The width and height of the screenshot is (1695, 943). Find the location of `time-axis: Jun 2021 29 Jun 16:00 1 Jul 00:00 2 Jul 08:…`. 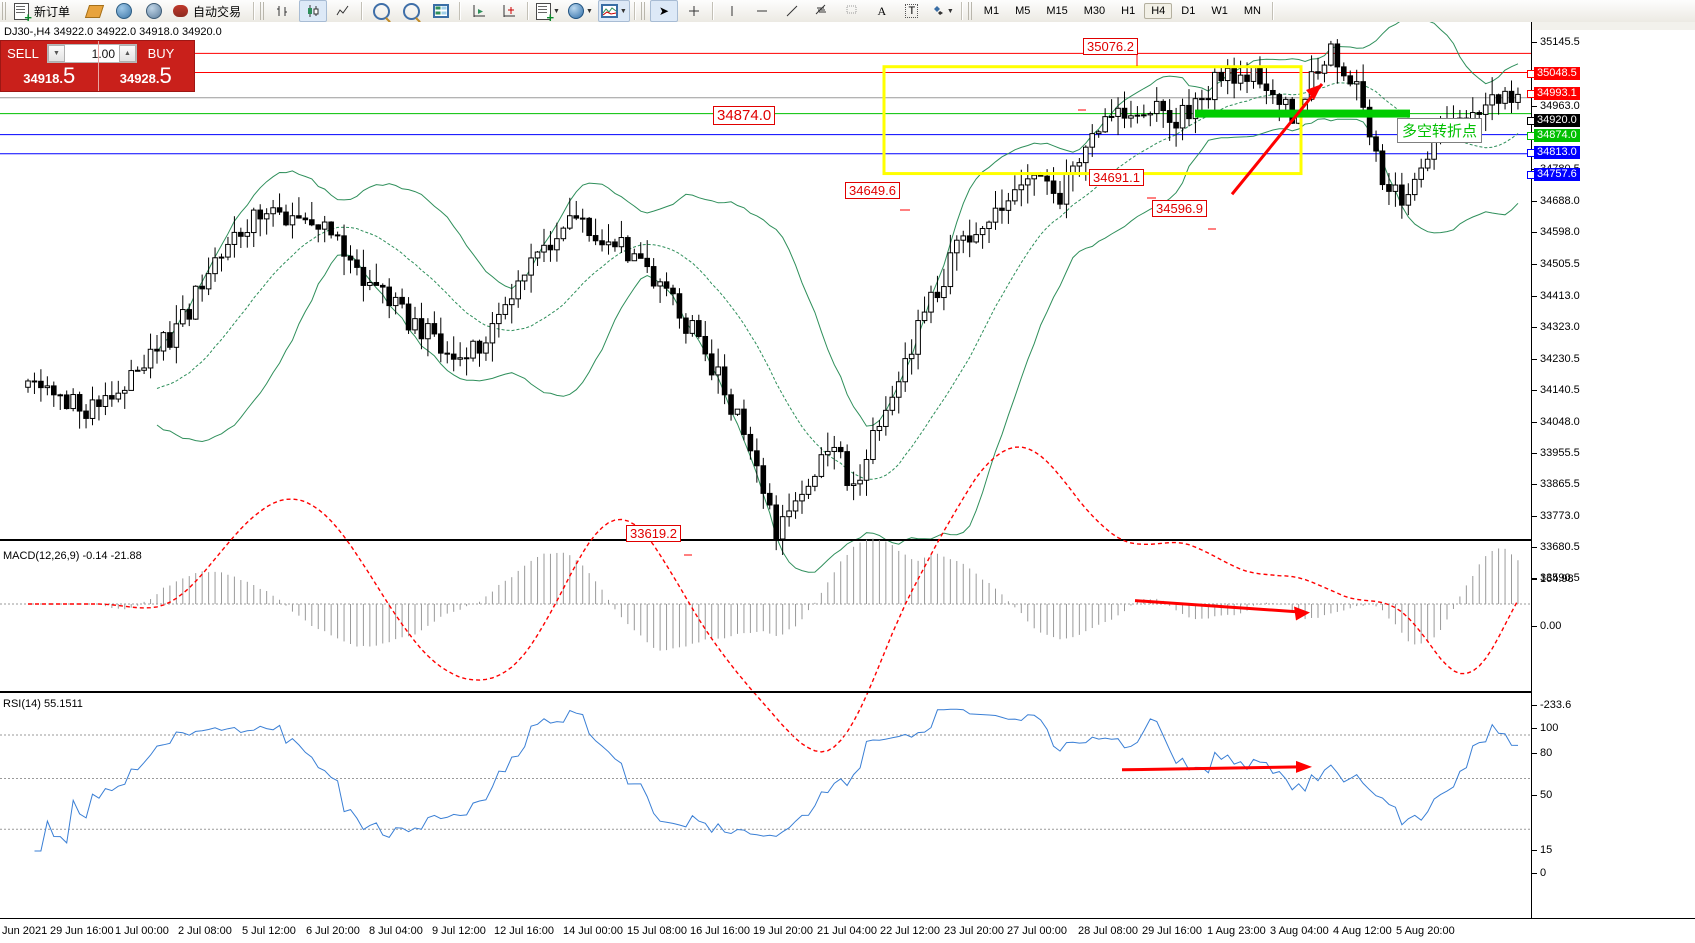

time-axis: Jun 2021 29 Jun 16:00 1 Jul 00:00 2 Jul 08:… is located at coordinates (847, 930).